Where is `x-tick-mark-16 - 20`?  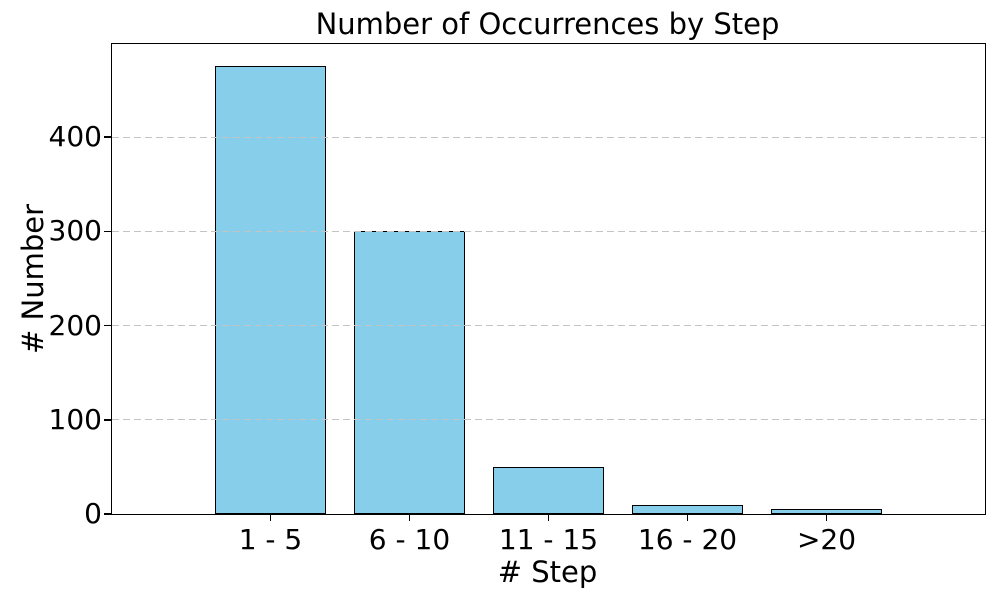 x-tick-mark-16 - 20 is located at coordinates (687, 517).